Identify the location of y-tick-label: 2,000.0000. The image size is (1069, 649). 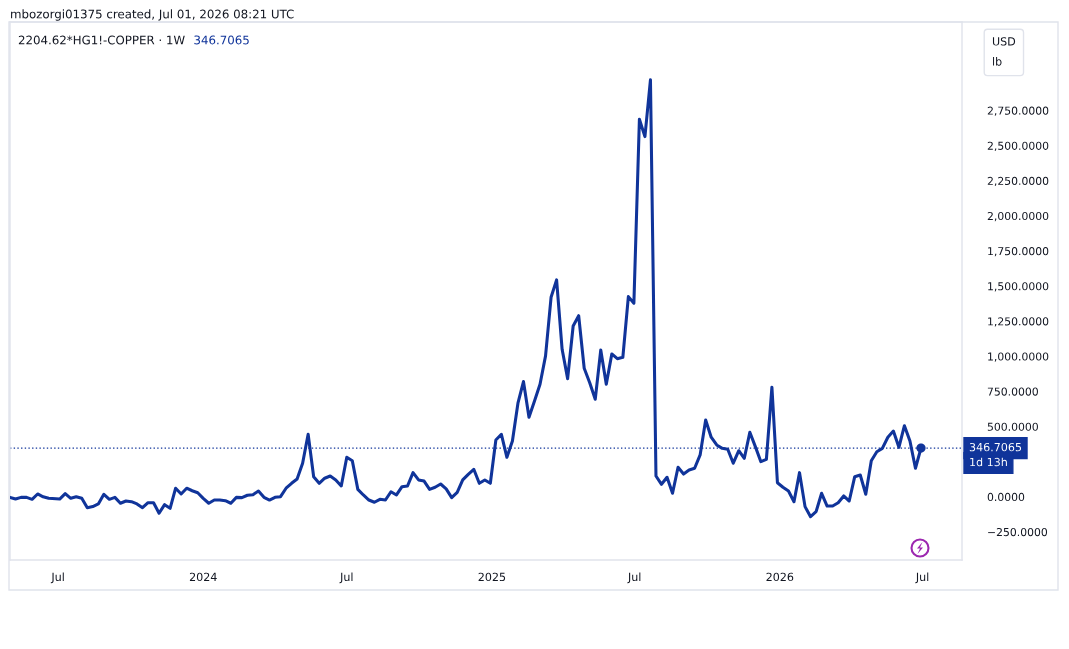
(1018, 216).